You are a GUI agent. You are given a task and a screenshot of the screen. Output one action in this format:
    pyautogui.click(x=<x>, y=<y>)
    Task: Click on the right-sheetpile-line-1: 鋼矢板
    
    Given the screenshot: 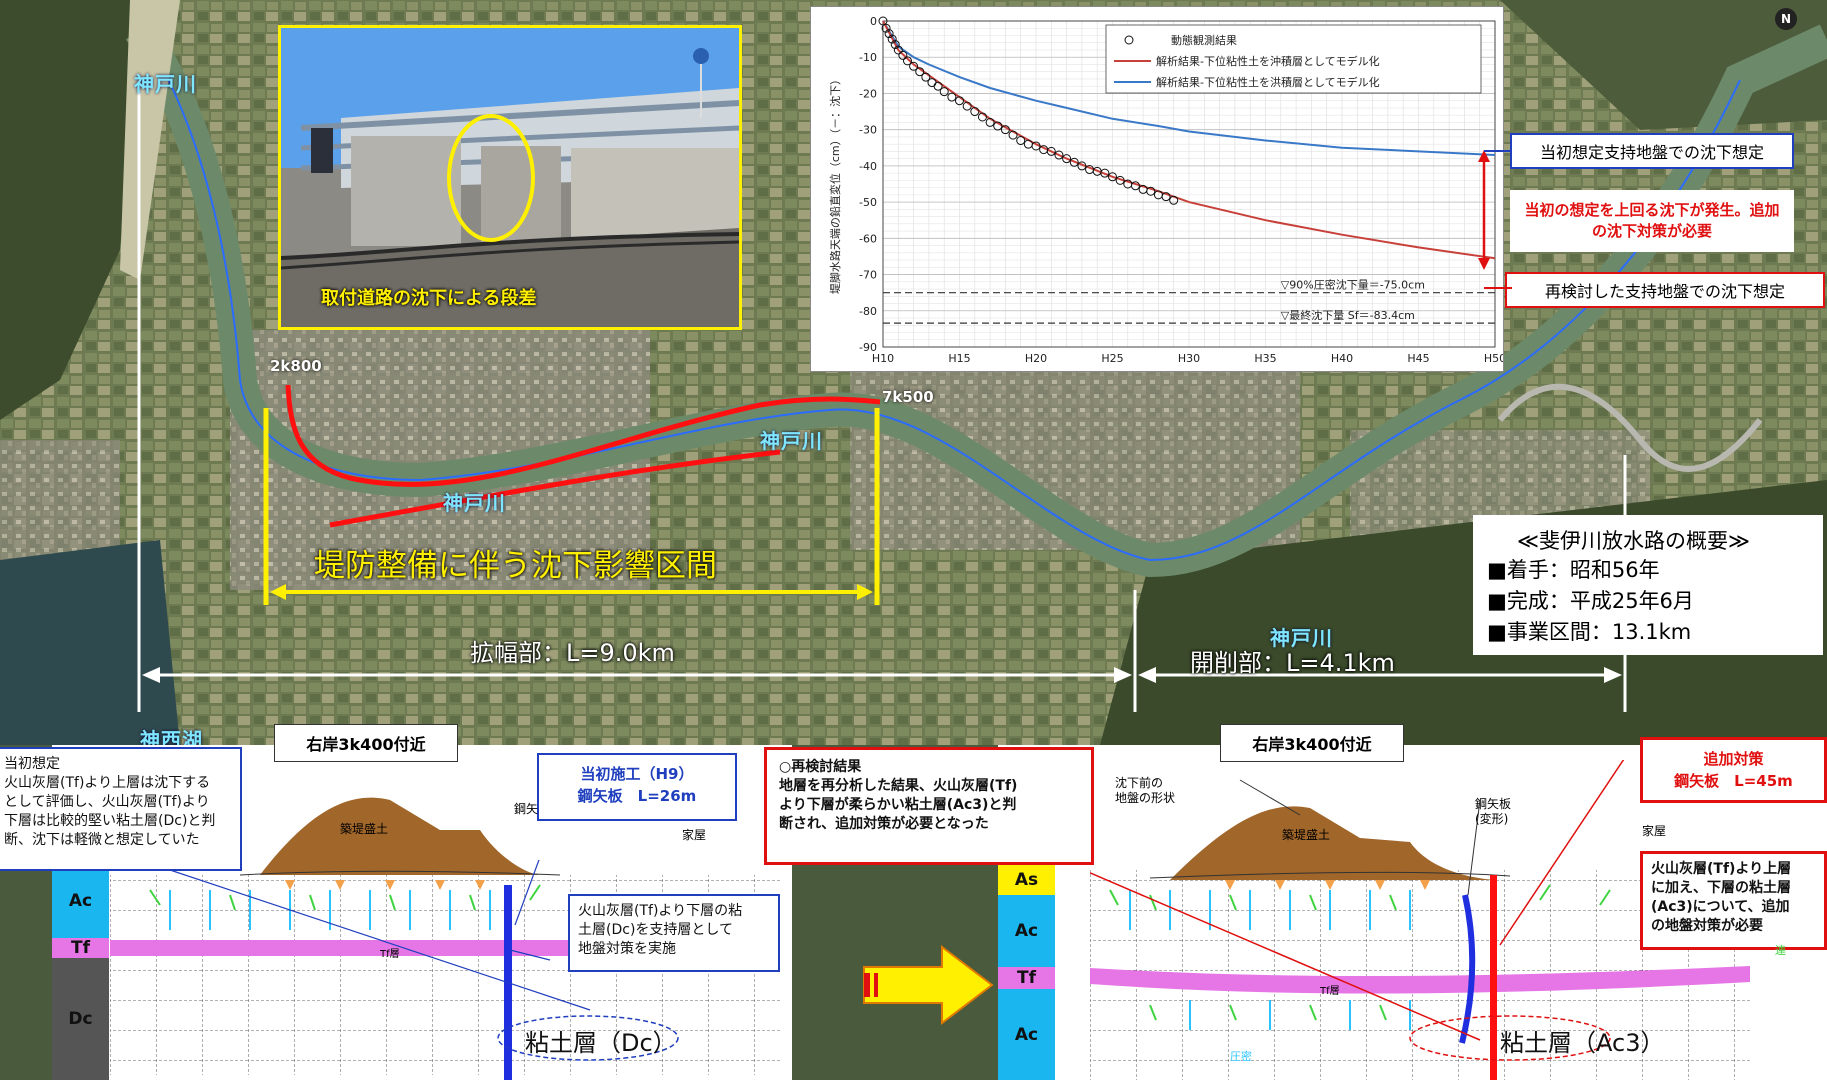 What is the action you would take?
    pyautogui.click(x=1493, y=804)
    